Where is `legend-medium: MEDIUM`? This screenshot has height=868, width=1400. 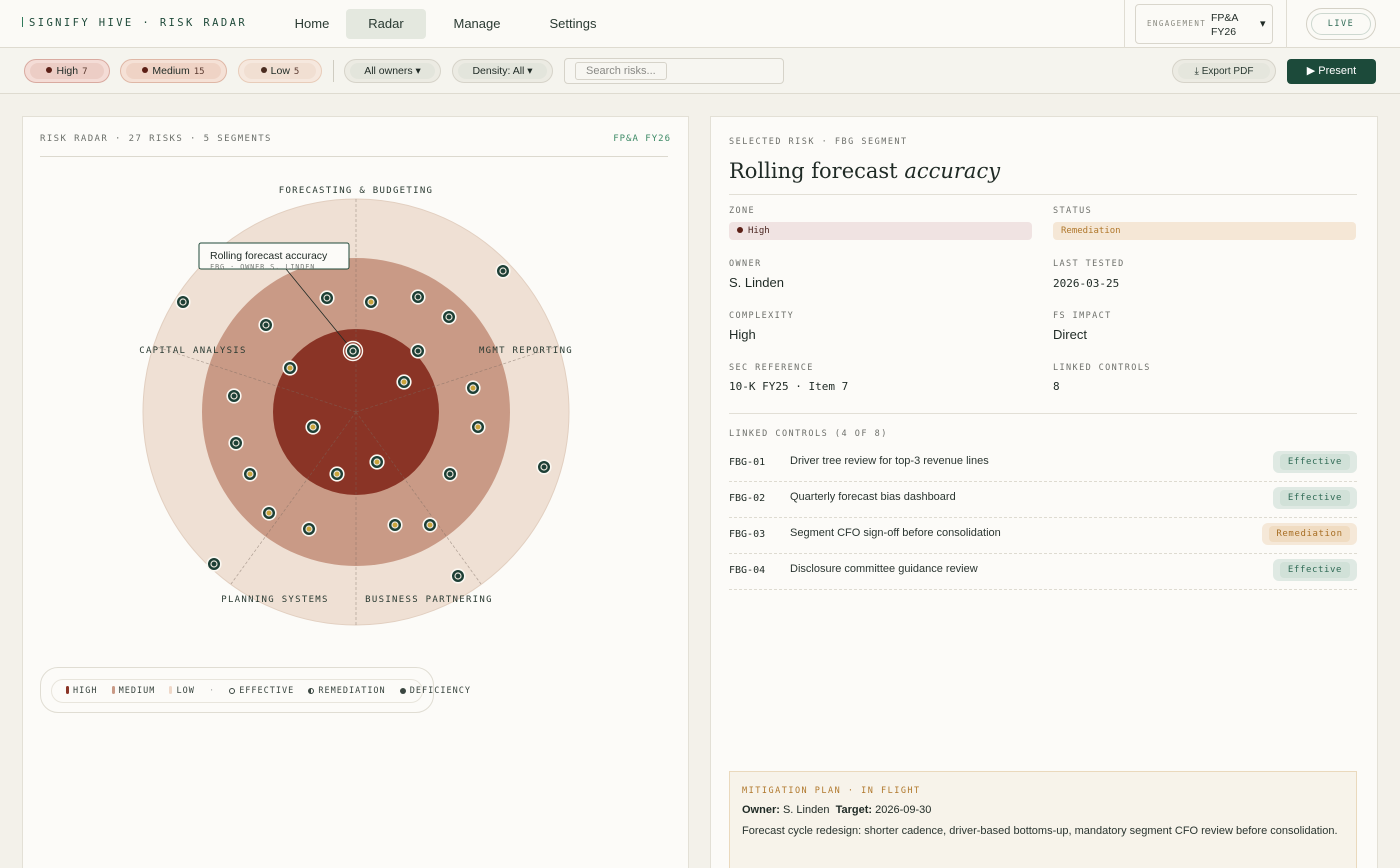
legend-medium: MEDIUM is located at coordinates (133, 691).